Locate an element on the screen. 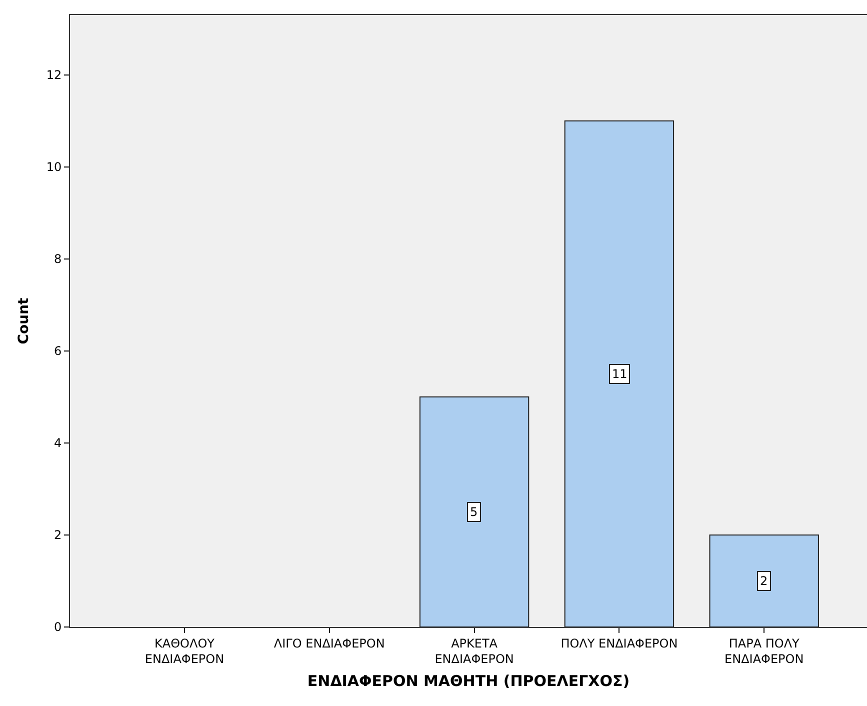 This screenshot has height=706, width=867. data-label: 2 is located at coordinates (764, 581).